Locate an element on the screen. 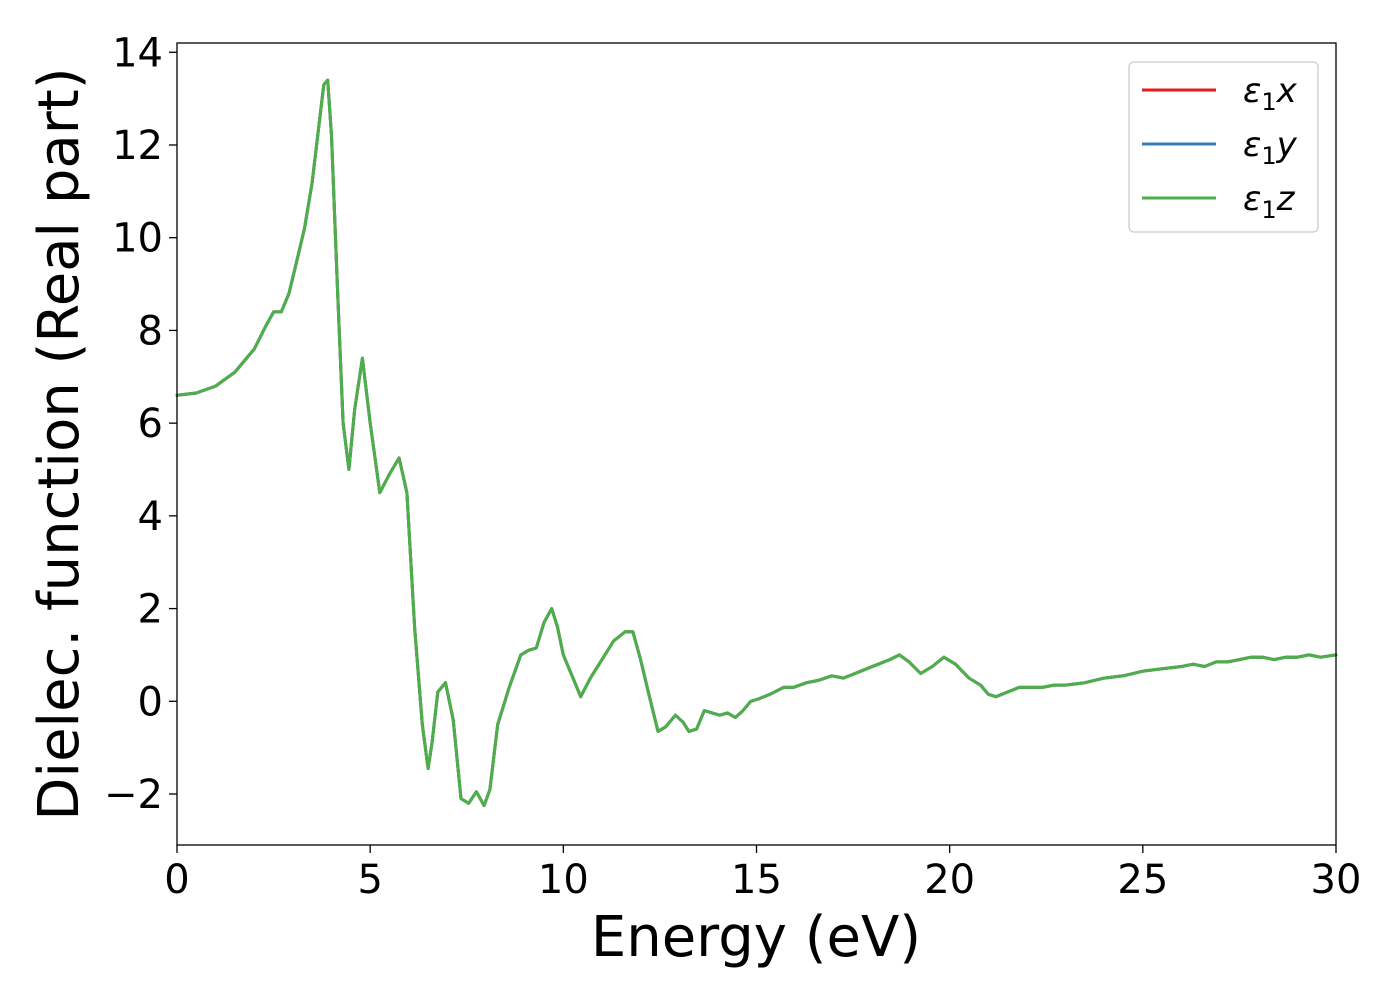 The height and width of the screenshot is (1000, 1400). x-tick-label: 30 is located at coordinates (1336, 880).